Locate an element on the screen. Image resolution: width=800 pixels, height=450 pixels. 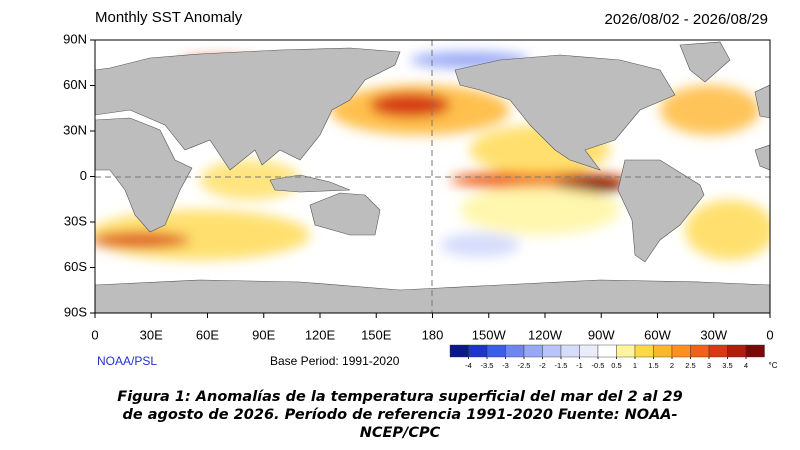
colorbar-tick-label: -2.5 is located at coordinates (524, 365).